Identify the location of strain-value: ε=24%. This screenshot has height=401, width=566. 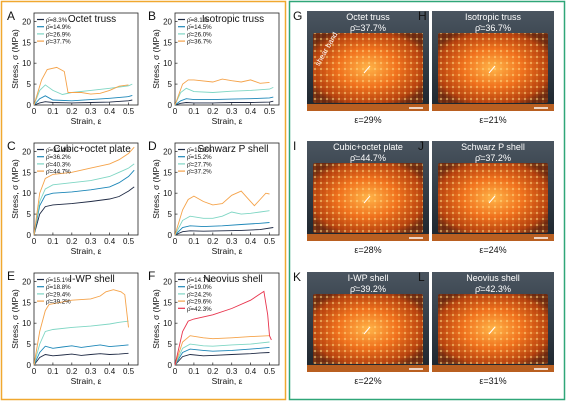
(492, 250).